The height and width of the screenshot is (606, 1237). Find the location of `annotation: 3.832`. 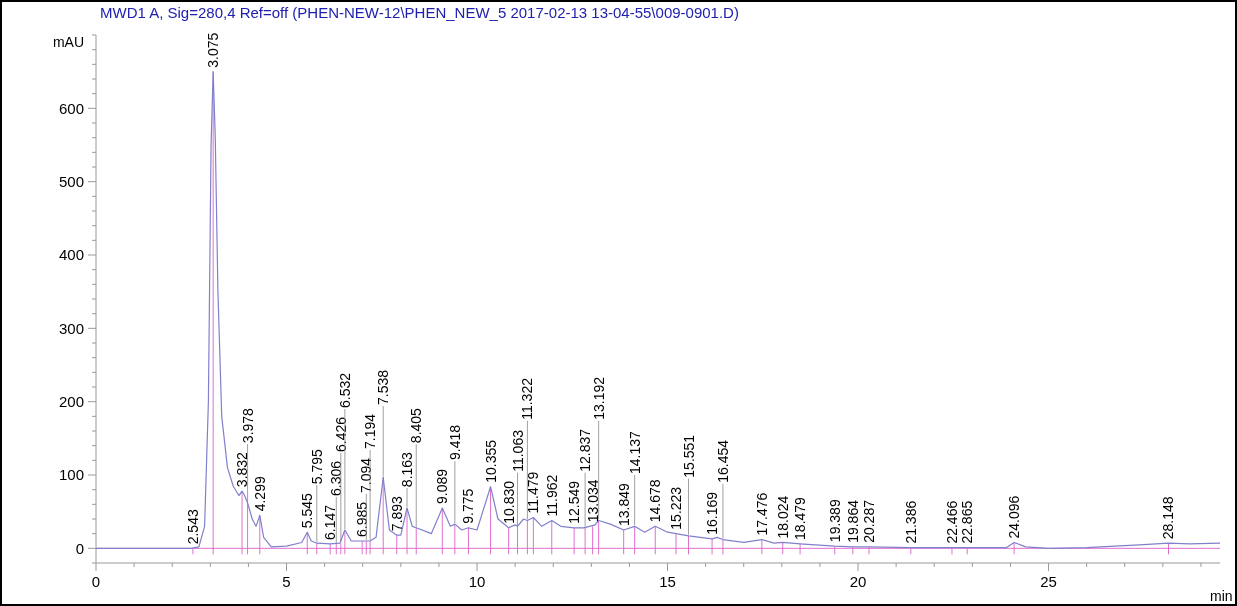

annotation: 3.832 is located at coordinates (242, 469).